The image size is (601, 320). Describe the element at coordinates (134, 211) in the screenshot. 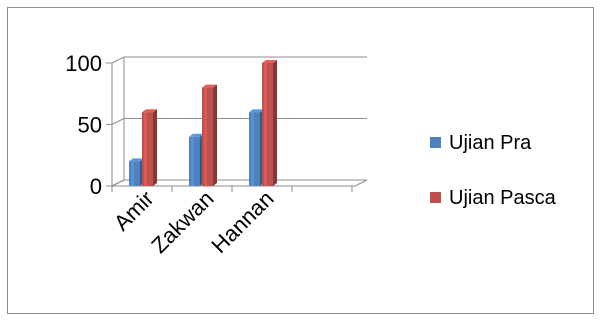

I see `x-tick-label: Amir` at that location.